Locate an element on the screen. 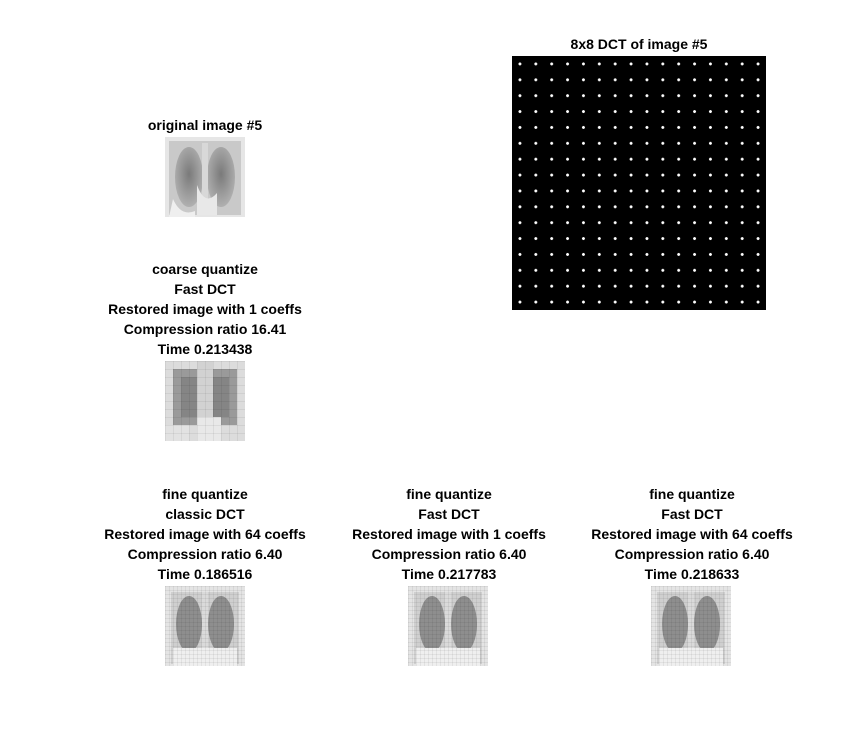 This screenshot has height=748, width=866. dct-title: 8x8 DCT of image #5 is located at coordinates (639, 44).